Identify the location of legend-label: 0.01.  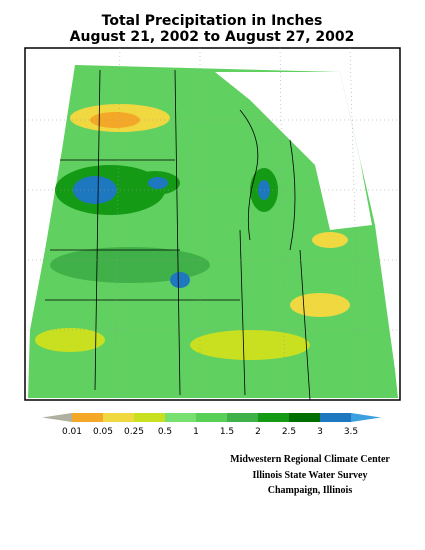
(72, 432).